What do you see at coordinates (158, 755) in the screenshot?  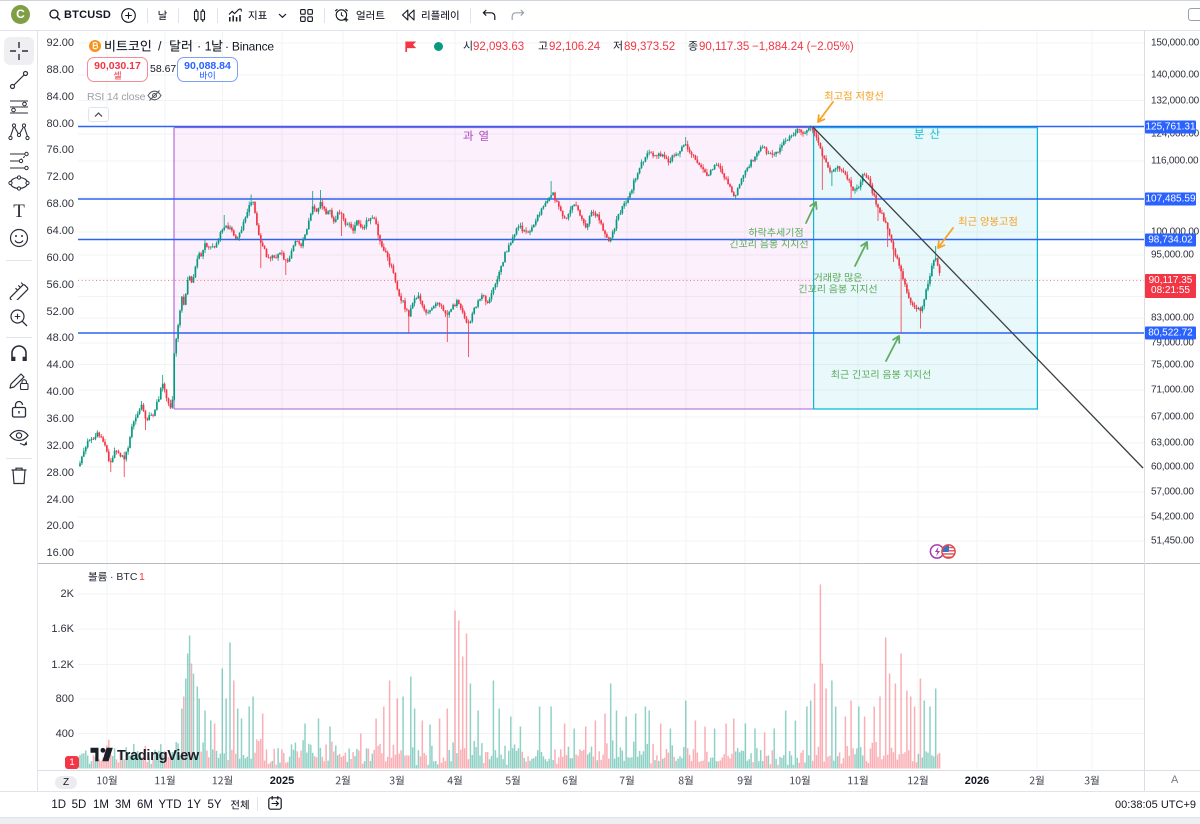 I see `svg-text: TradingView` at bounding box center [158, 755].